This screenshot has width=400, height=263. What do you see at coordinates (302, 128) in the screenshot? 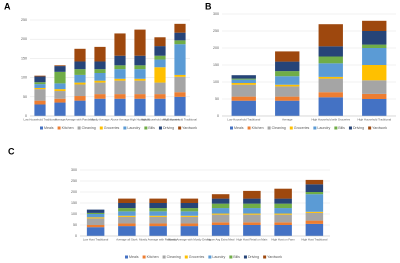
I see `legend-label: Groceries` at bounding box center [302, 128].